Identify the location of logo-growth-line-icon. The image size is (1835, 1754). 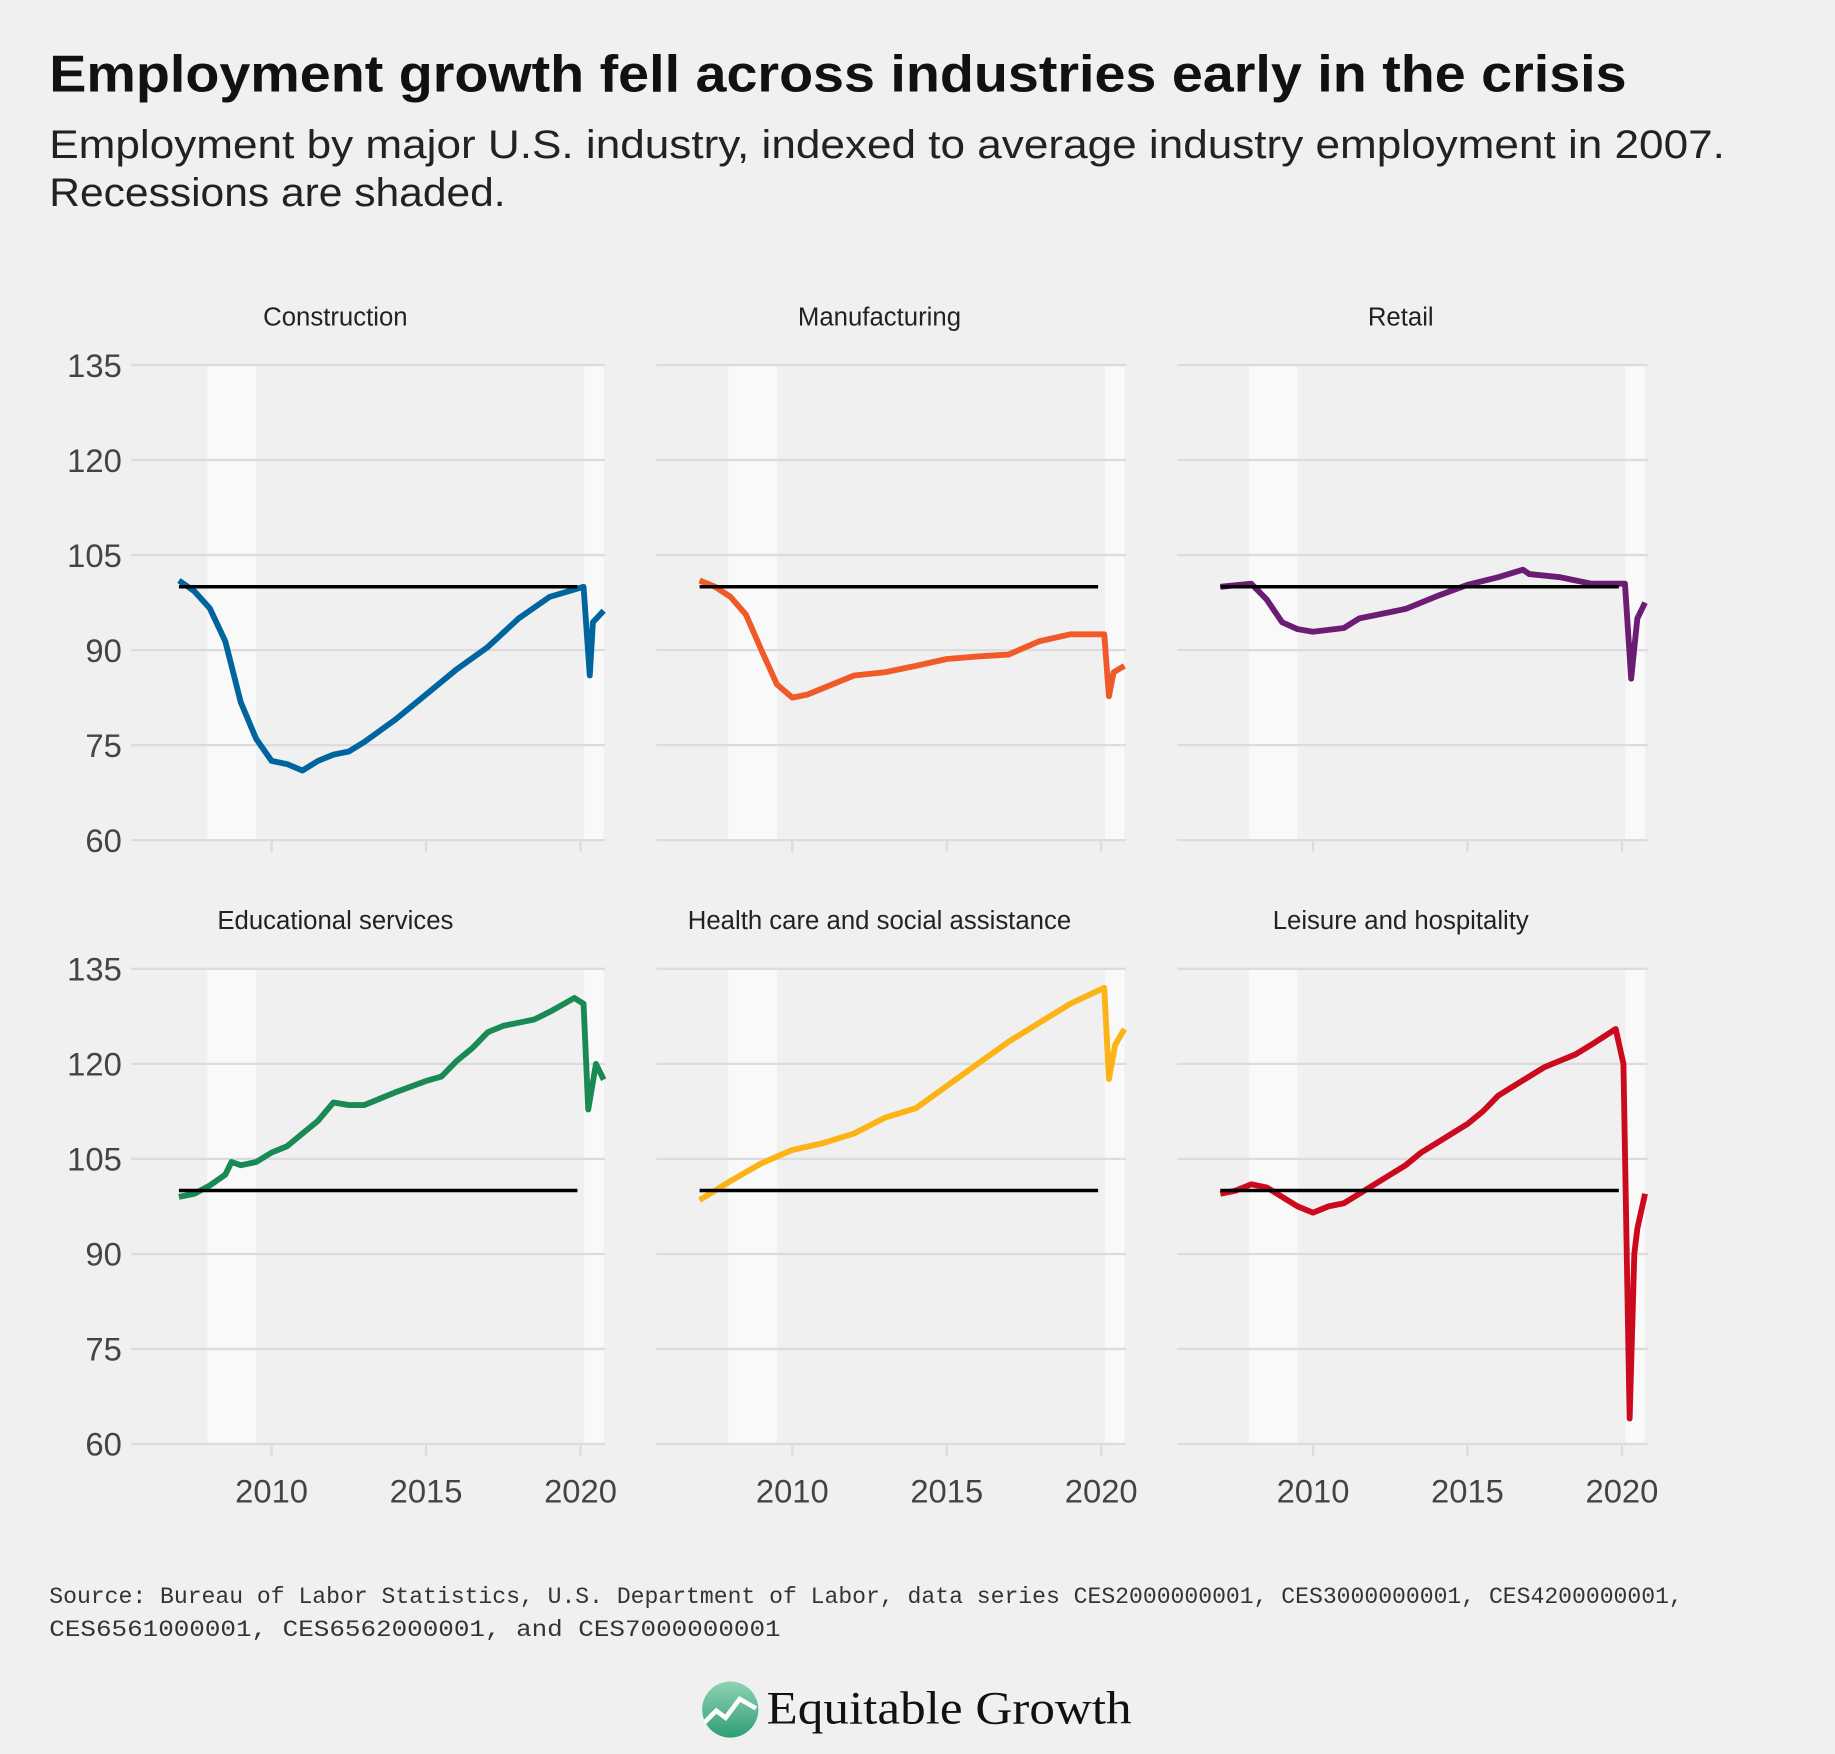
(730, 1710).